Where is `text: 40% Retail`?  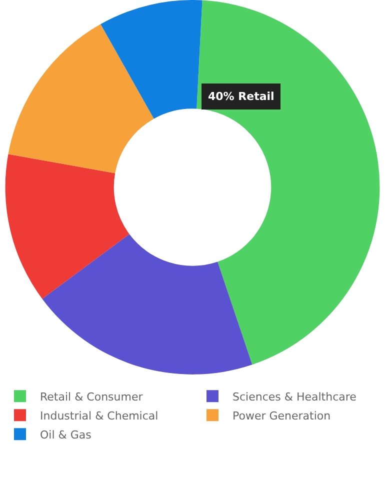
text: 40% Retail is located at coordinates (241, 96).